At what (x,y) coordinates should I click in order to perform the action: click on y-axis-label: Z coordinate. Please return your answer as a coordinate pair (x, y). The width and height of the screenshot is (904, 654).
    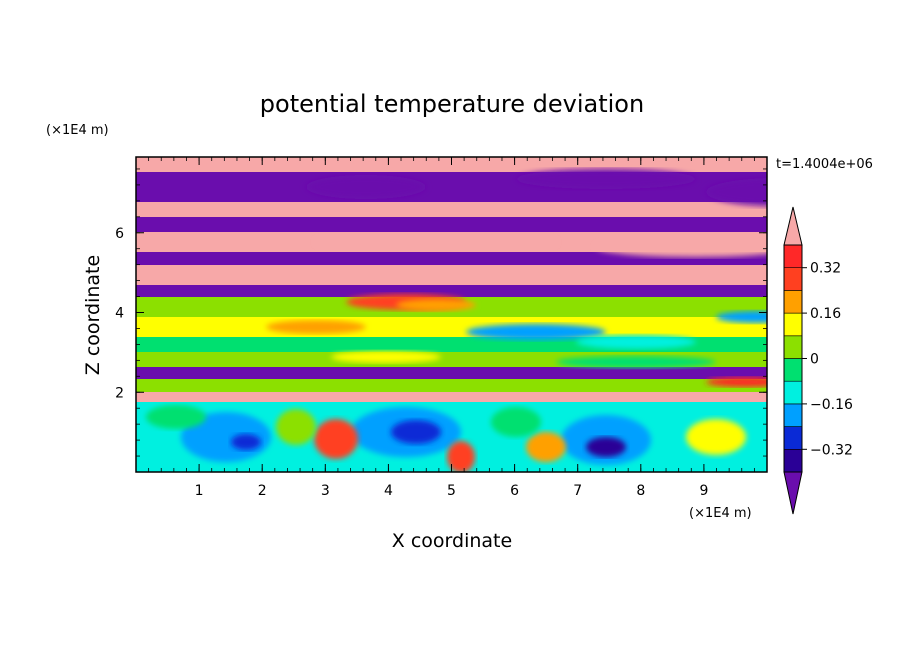
    Looking at the image, I should click on (93, 315).